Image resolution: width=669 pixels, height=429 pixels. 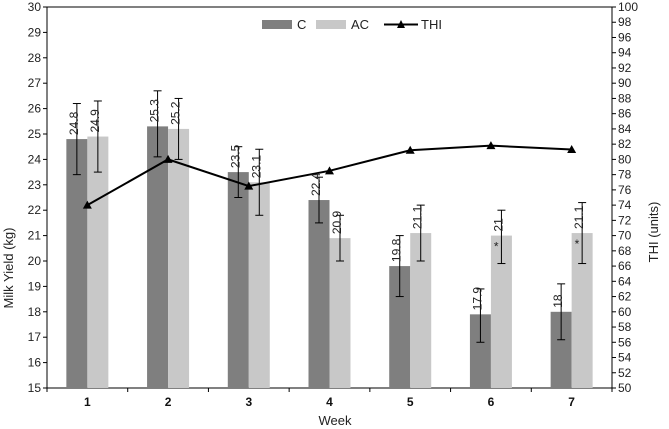 What do you see at coordinates (360, 24) in the screenshot?
I see `legend-label-ac: AC` at bounding box center [360, 24].